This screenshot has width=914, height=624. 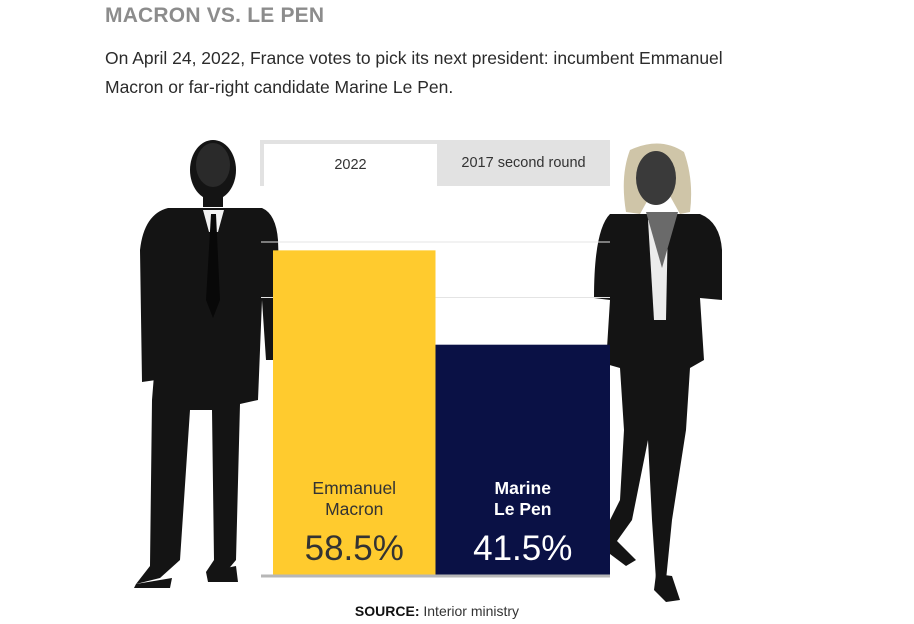 What do you see at coordinates (215, 15) in the screenshot?
I see `page-title: MACRON VS. LE PEN` at bounding box center [215, 15].